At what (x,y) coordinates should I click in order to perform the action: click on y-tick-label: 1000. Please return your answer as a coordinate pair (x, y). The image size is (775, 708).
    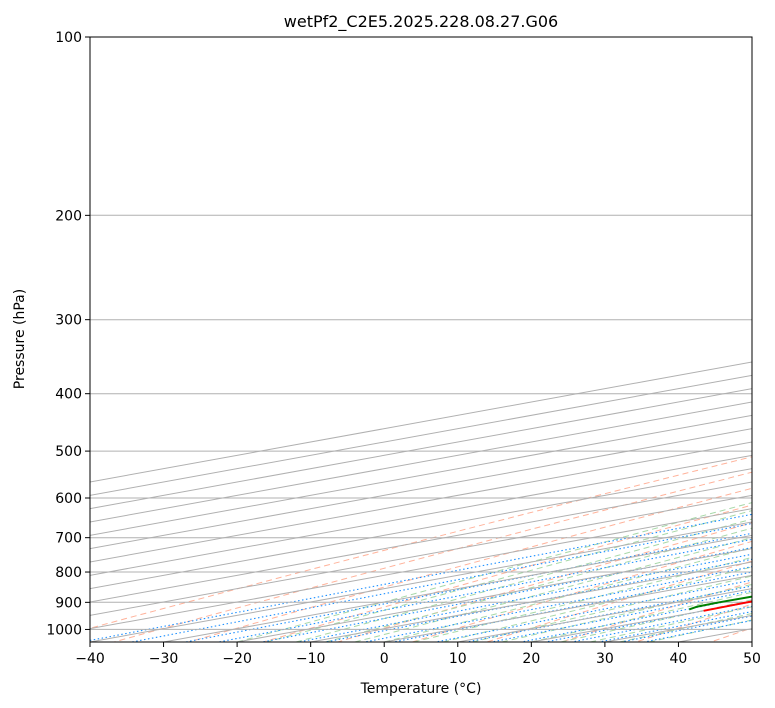
    Looking at the image, I should click on (64, 630).